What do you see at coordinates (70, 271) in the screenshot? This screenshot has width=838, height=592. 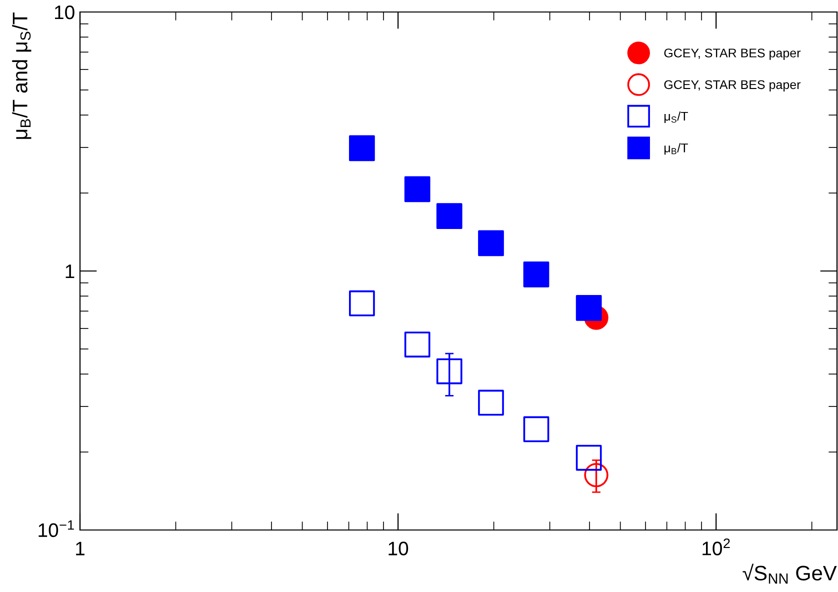 I see `y-tick-label: 1` at bounding box center [70, 271].